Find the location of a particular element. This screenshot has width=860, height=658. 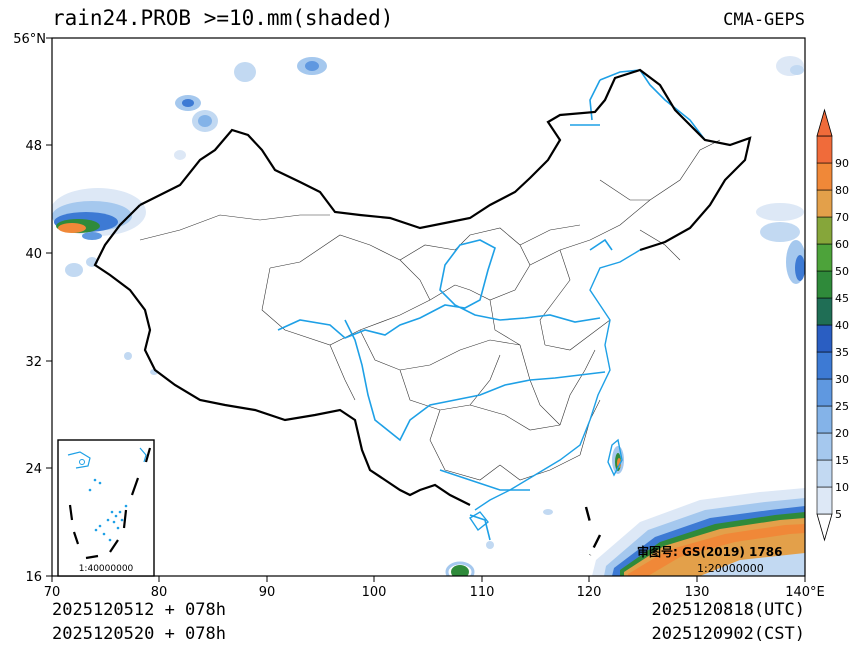

valid-time-utc: 2025120818(UTC) is located at coordinates (728, 610).